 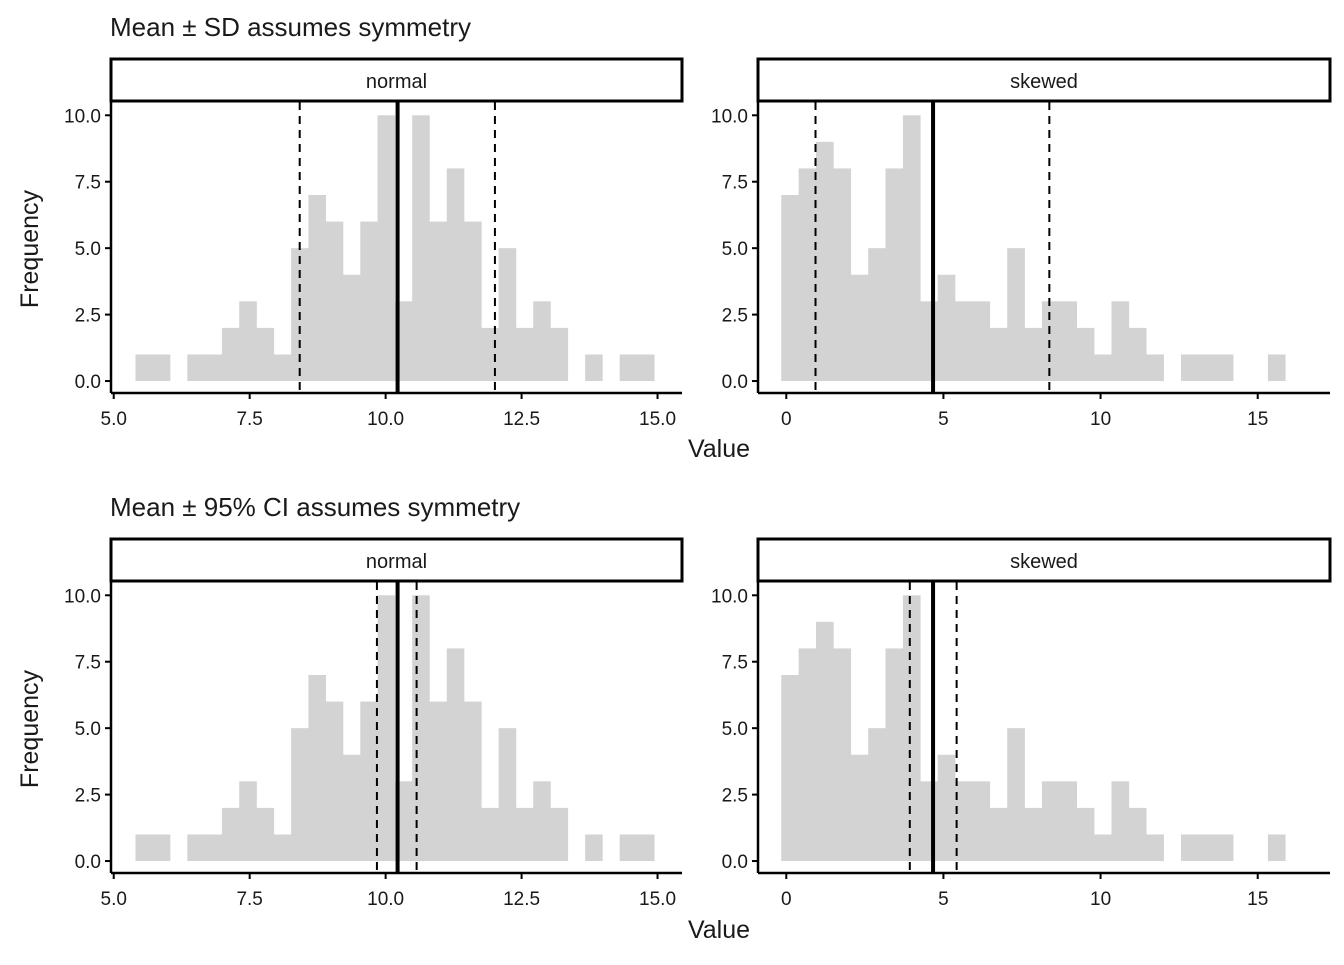 I want to click on plot-title: Mean ± SD assumes symmetry, so click(x=290, y=27).